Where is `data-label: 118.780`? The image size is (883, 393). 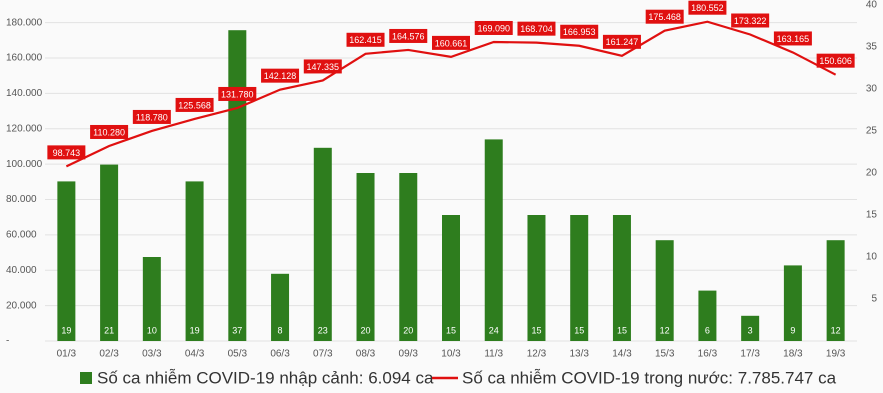 data-label: 118.780 is located at coordinates (152, 117).